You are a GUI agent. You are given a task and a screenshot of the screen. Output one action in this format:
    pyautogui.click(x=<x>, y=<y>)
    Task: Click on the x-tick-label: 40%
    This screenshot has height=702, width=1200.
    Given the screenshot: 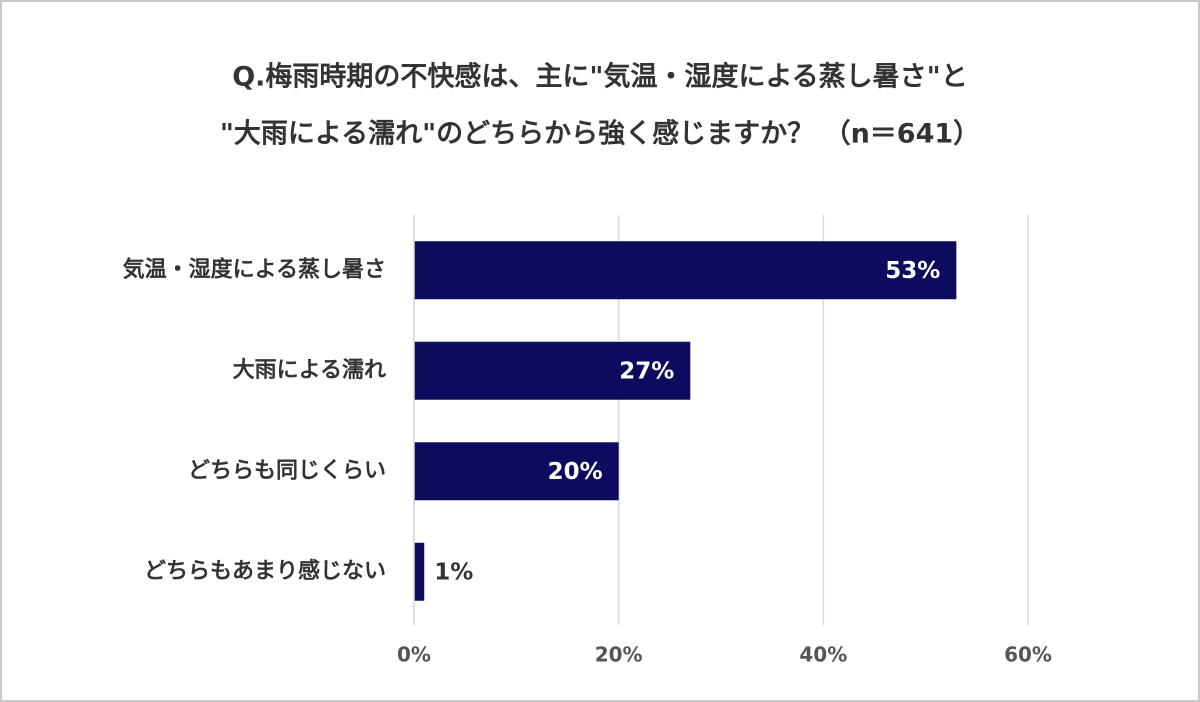 What is the action you would take?
    pyautogui.click(x=823, y=655)
    